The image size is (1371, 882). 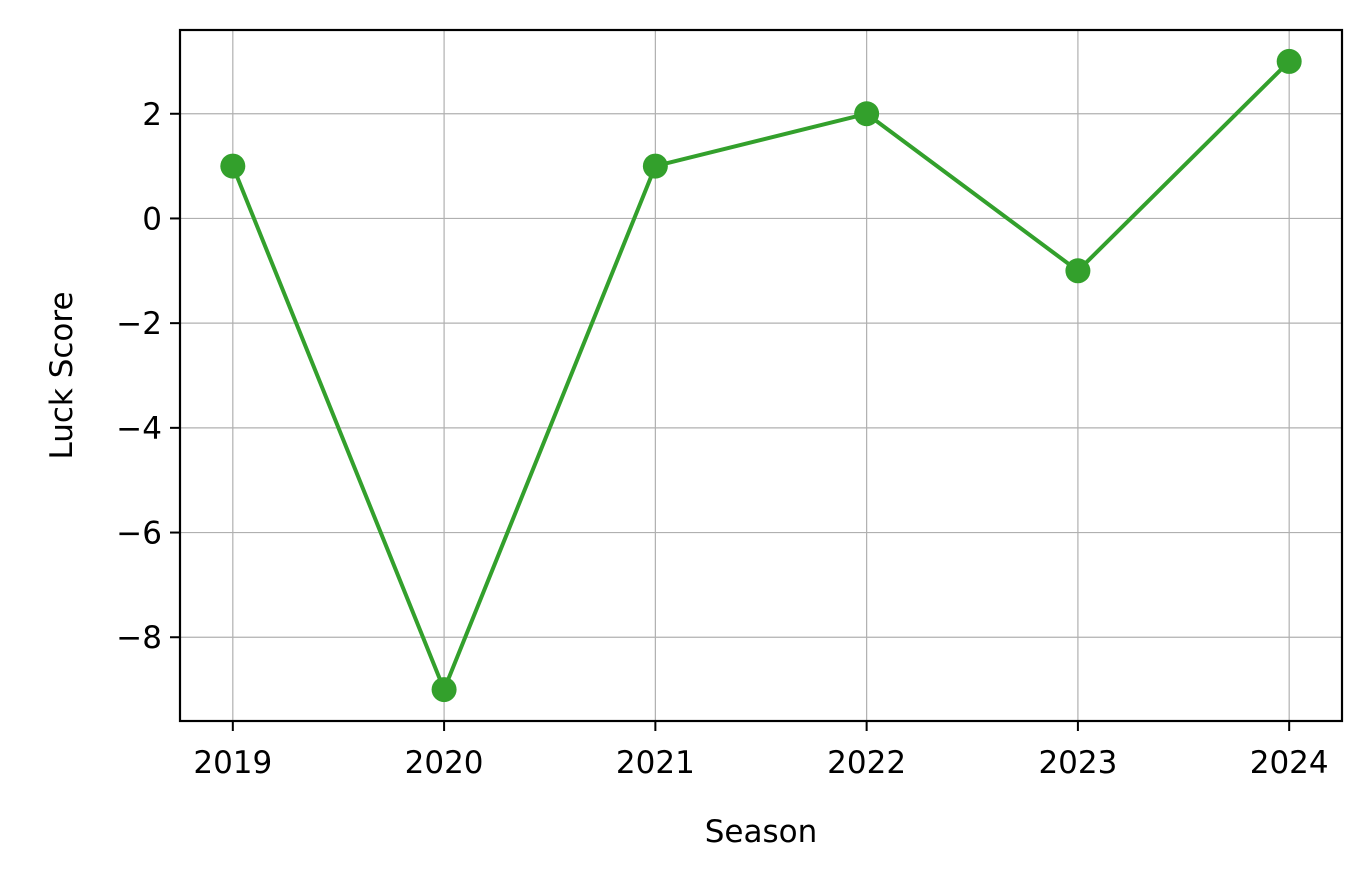 What do you see at coordinates (152, 219) in the screenshot?
I see `y-tick-label: 0` at bounding box center [152, 219].